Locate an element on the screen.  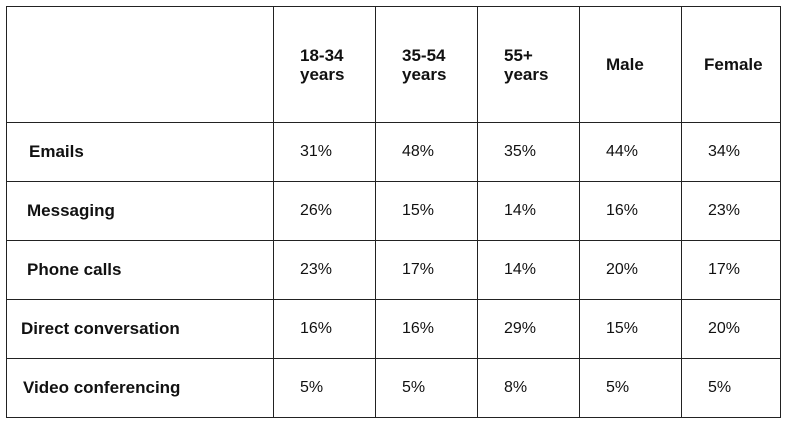
table-cell: 35% is located at coordinates (528, 152).